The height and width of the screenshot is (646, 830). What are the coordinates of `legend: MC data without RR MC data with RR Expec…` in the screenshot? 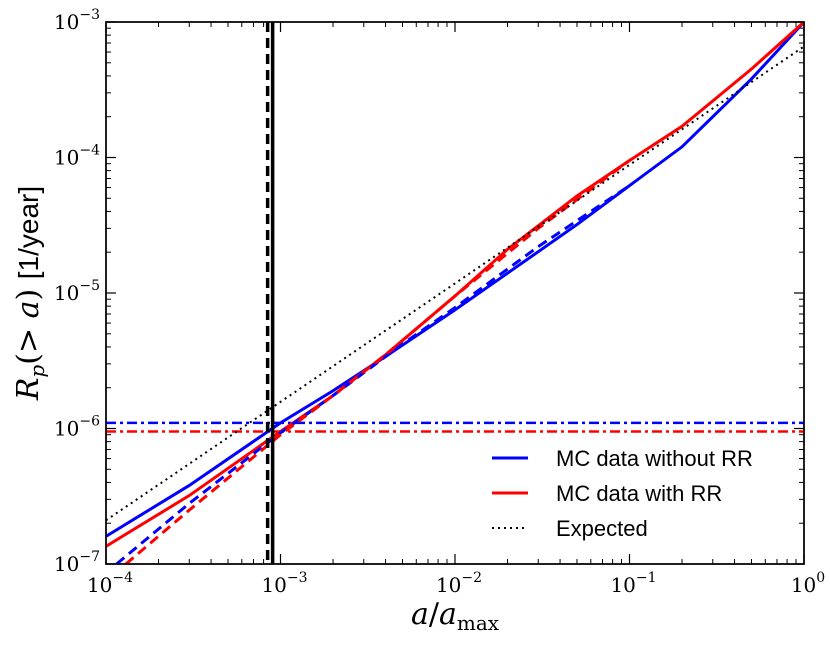 It's located at (622, 493).